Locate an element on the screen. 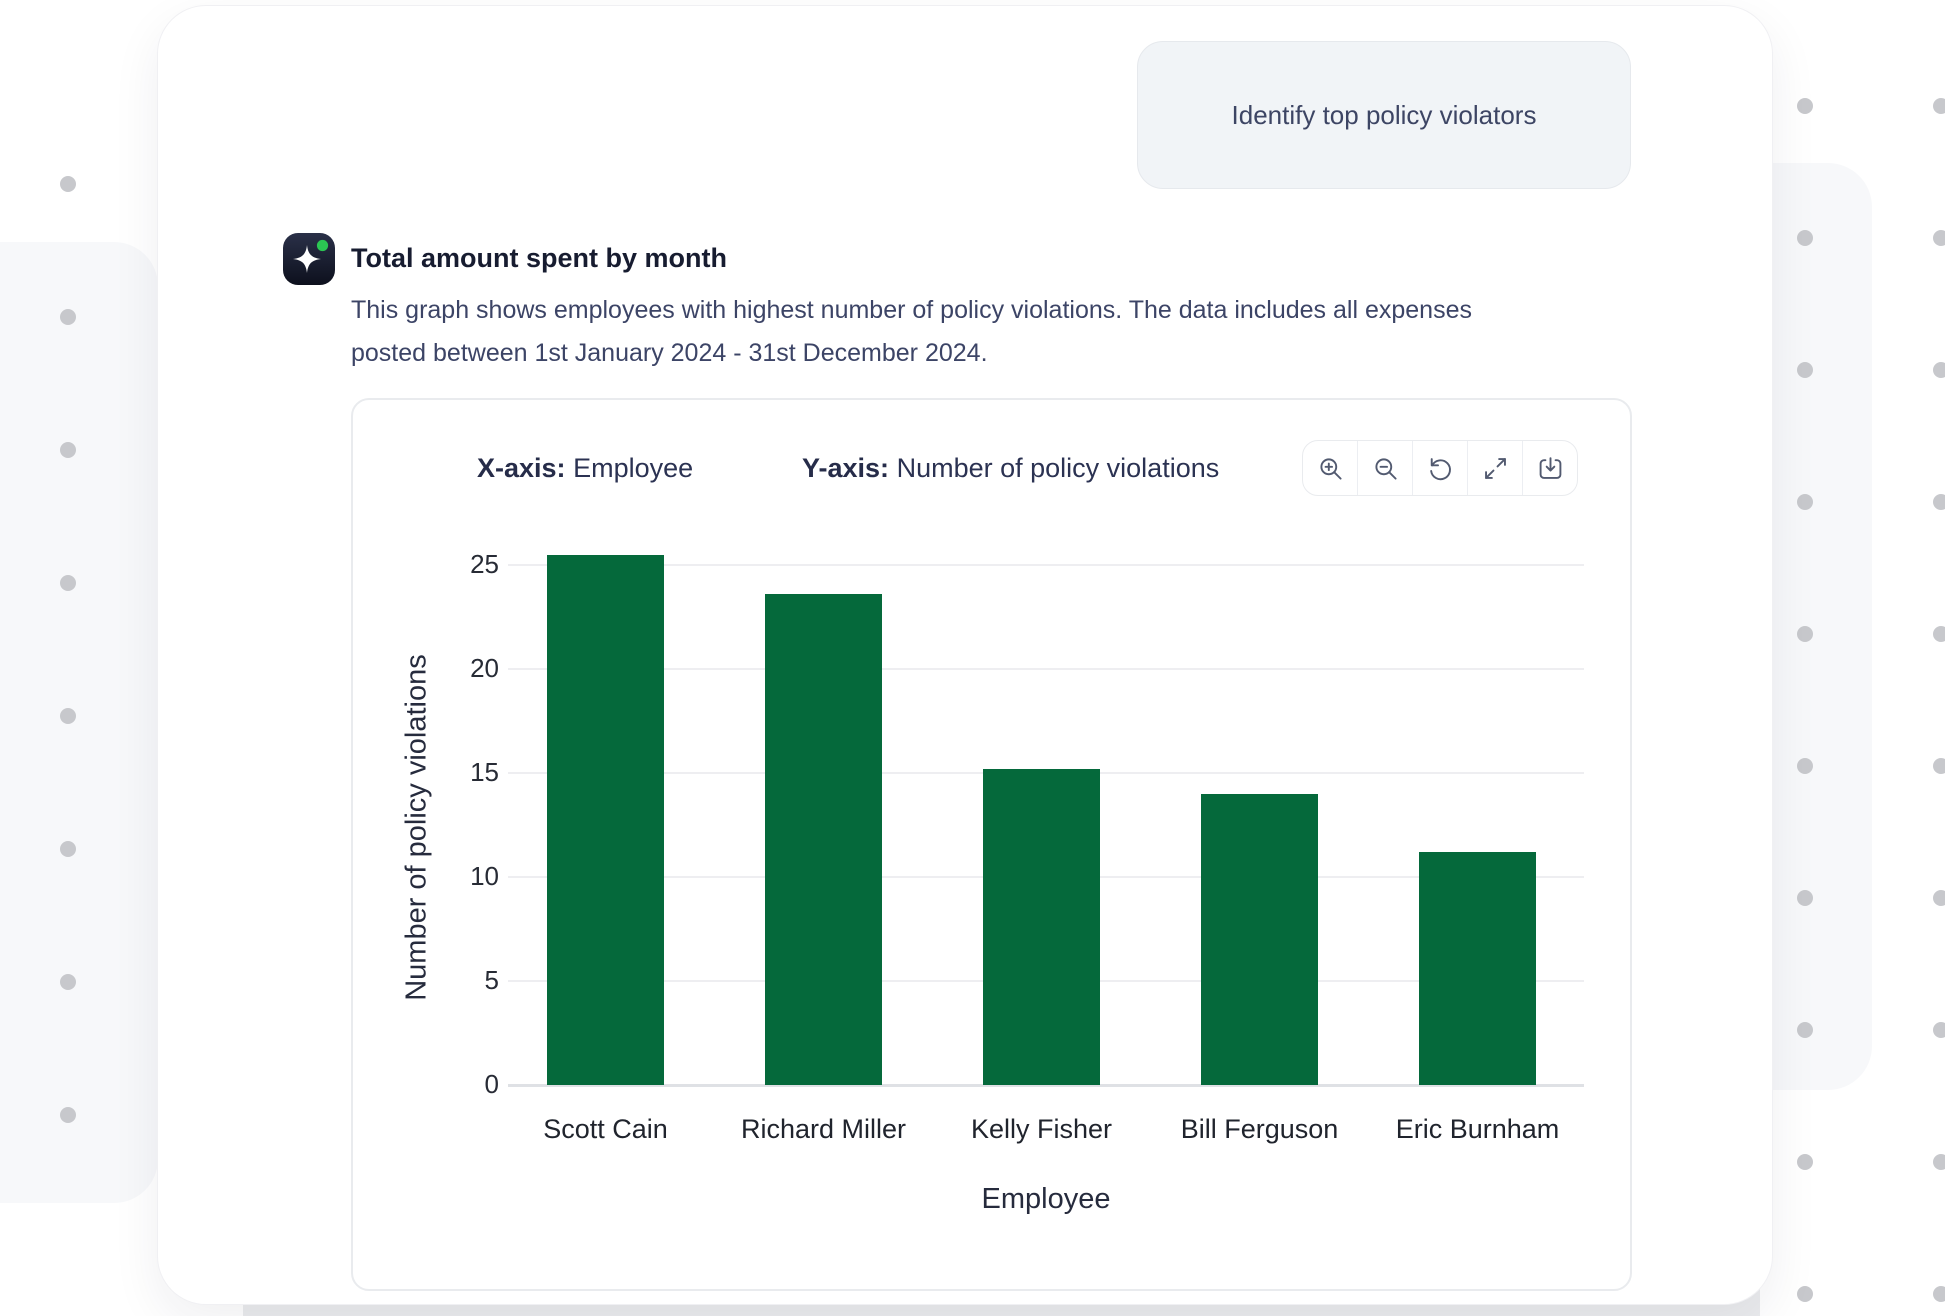  chart-toolbar is located at coordinates (1440, 468).